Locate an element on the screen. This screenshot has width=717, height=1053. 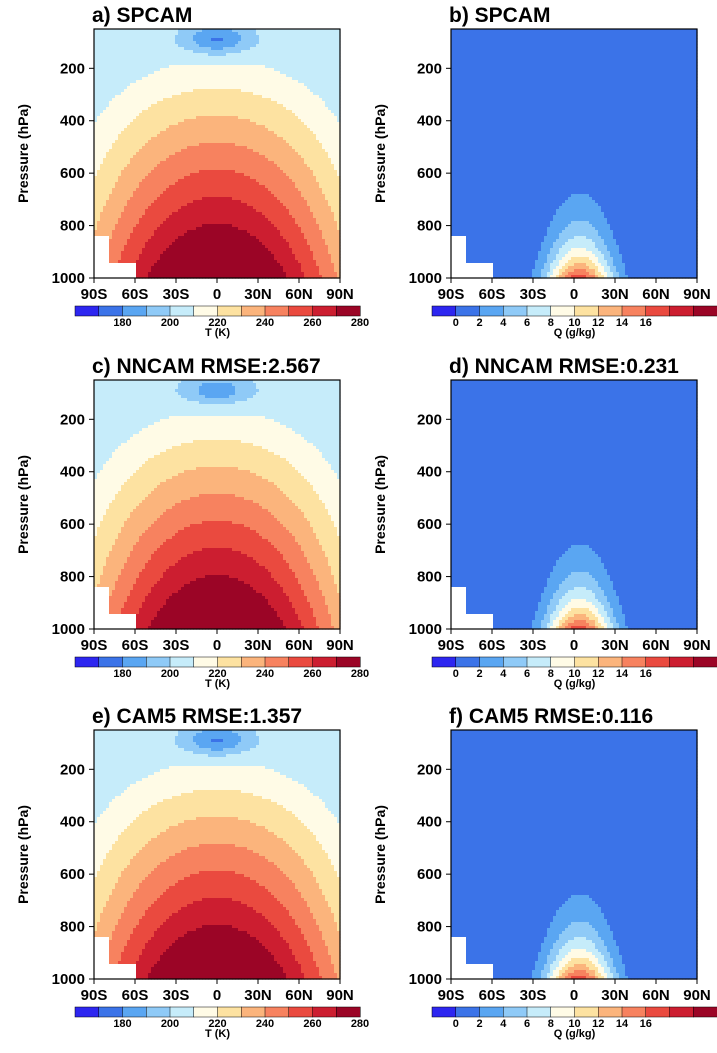
panel-title: a) SPCAM is located at coordinates (142, 15).